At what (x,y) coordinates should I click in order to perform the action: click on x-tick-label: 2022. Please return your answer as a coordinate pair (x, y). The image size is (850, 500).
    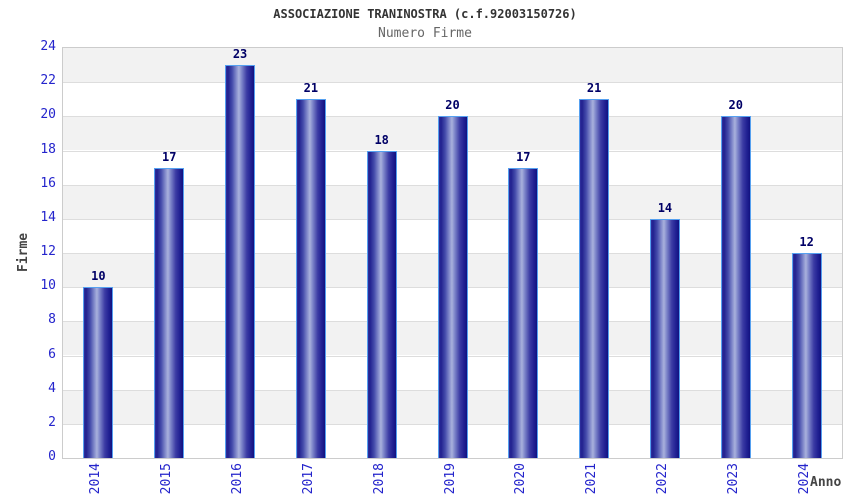
    Looking at the image, I should click on (662, 479).